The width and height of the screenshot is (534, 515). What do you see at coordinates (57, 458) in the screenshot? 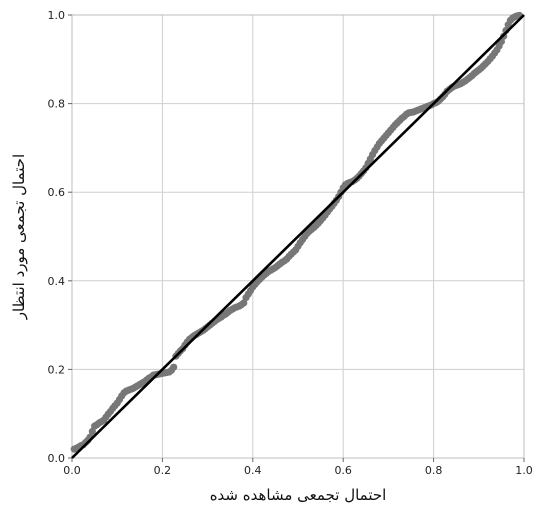
I see `y-tick-label: 0.0` at bounding box center [57, 458].